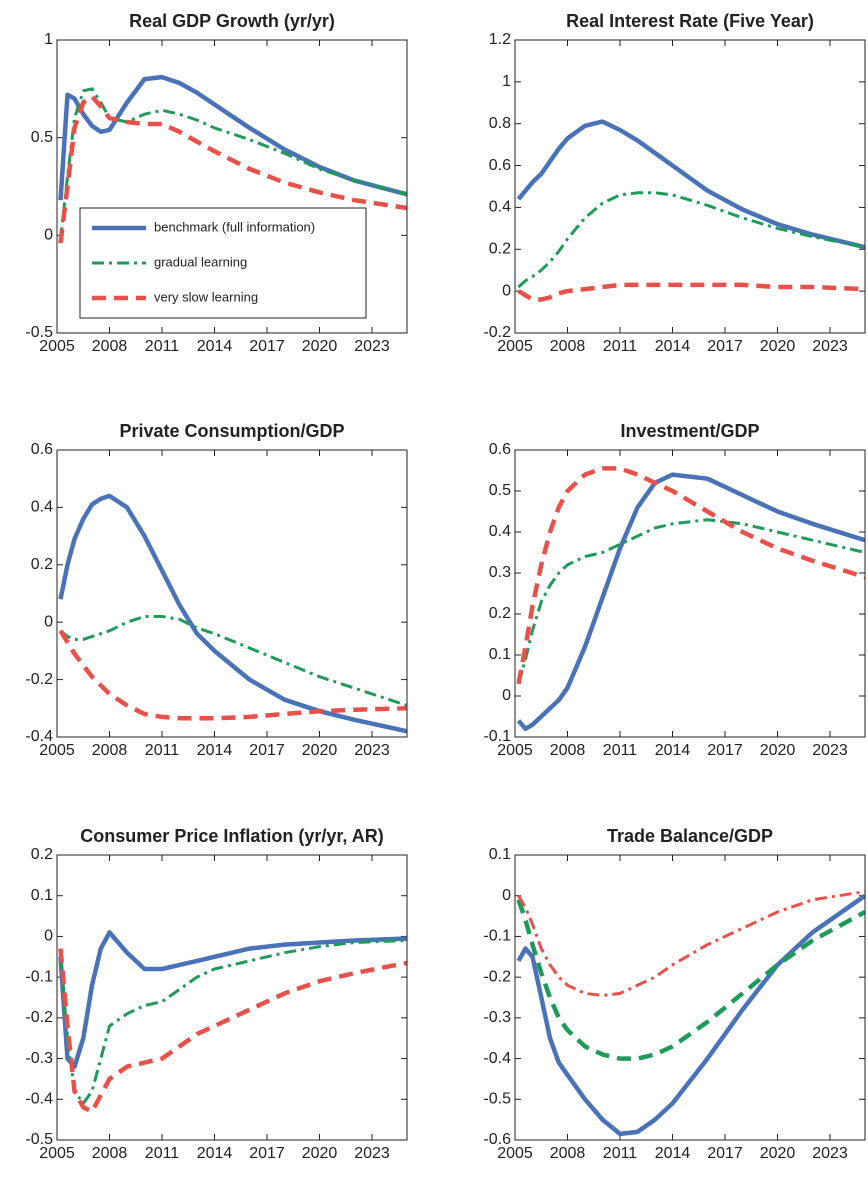 The image size is (868, 1180). What do you see at coordinates (234, 226) in the screenshot?
I see `legend-label: benchmark (full information)` at bounding box center [234, 226].